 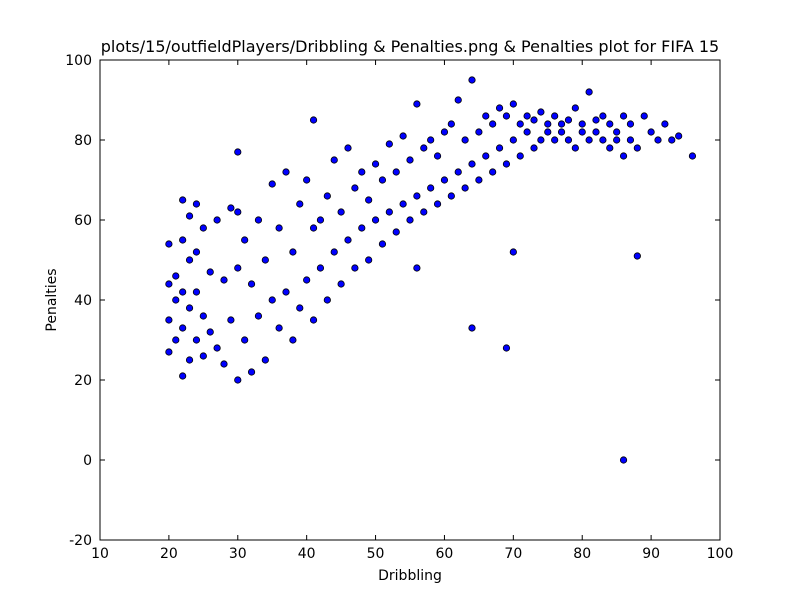 I want to click on y-tick-label: 80, so click(x=83, y=141).